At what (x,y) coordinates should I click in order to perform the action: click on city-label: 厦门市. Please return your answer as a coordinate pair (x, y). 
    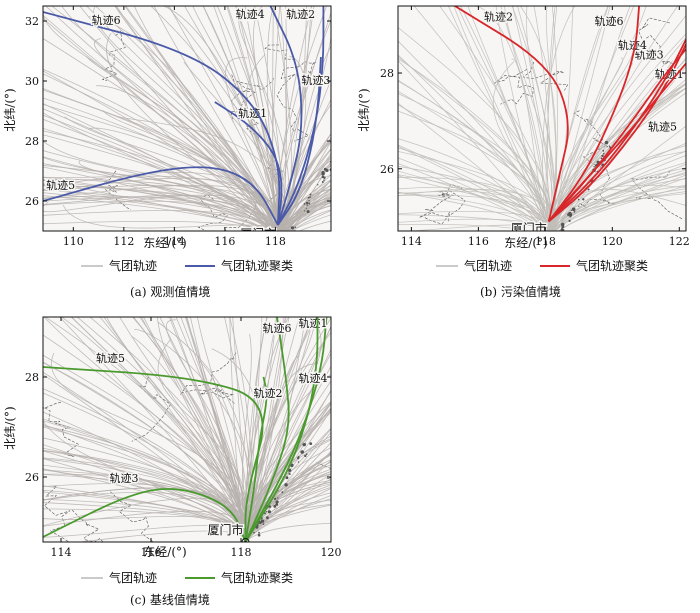
    Looking at the image, I should click on (258, 233).